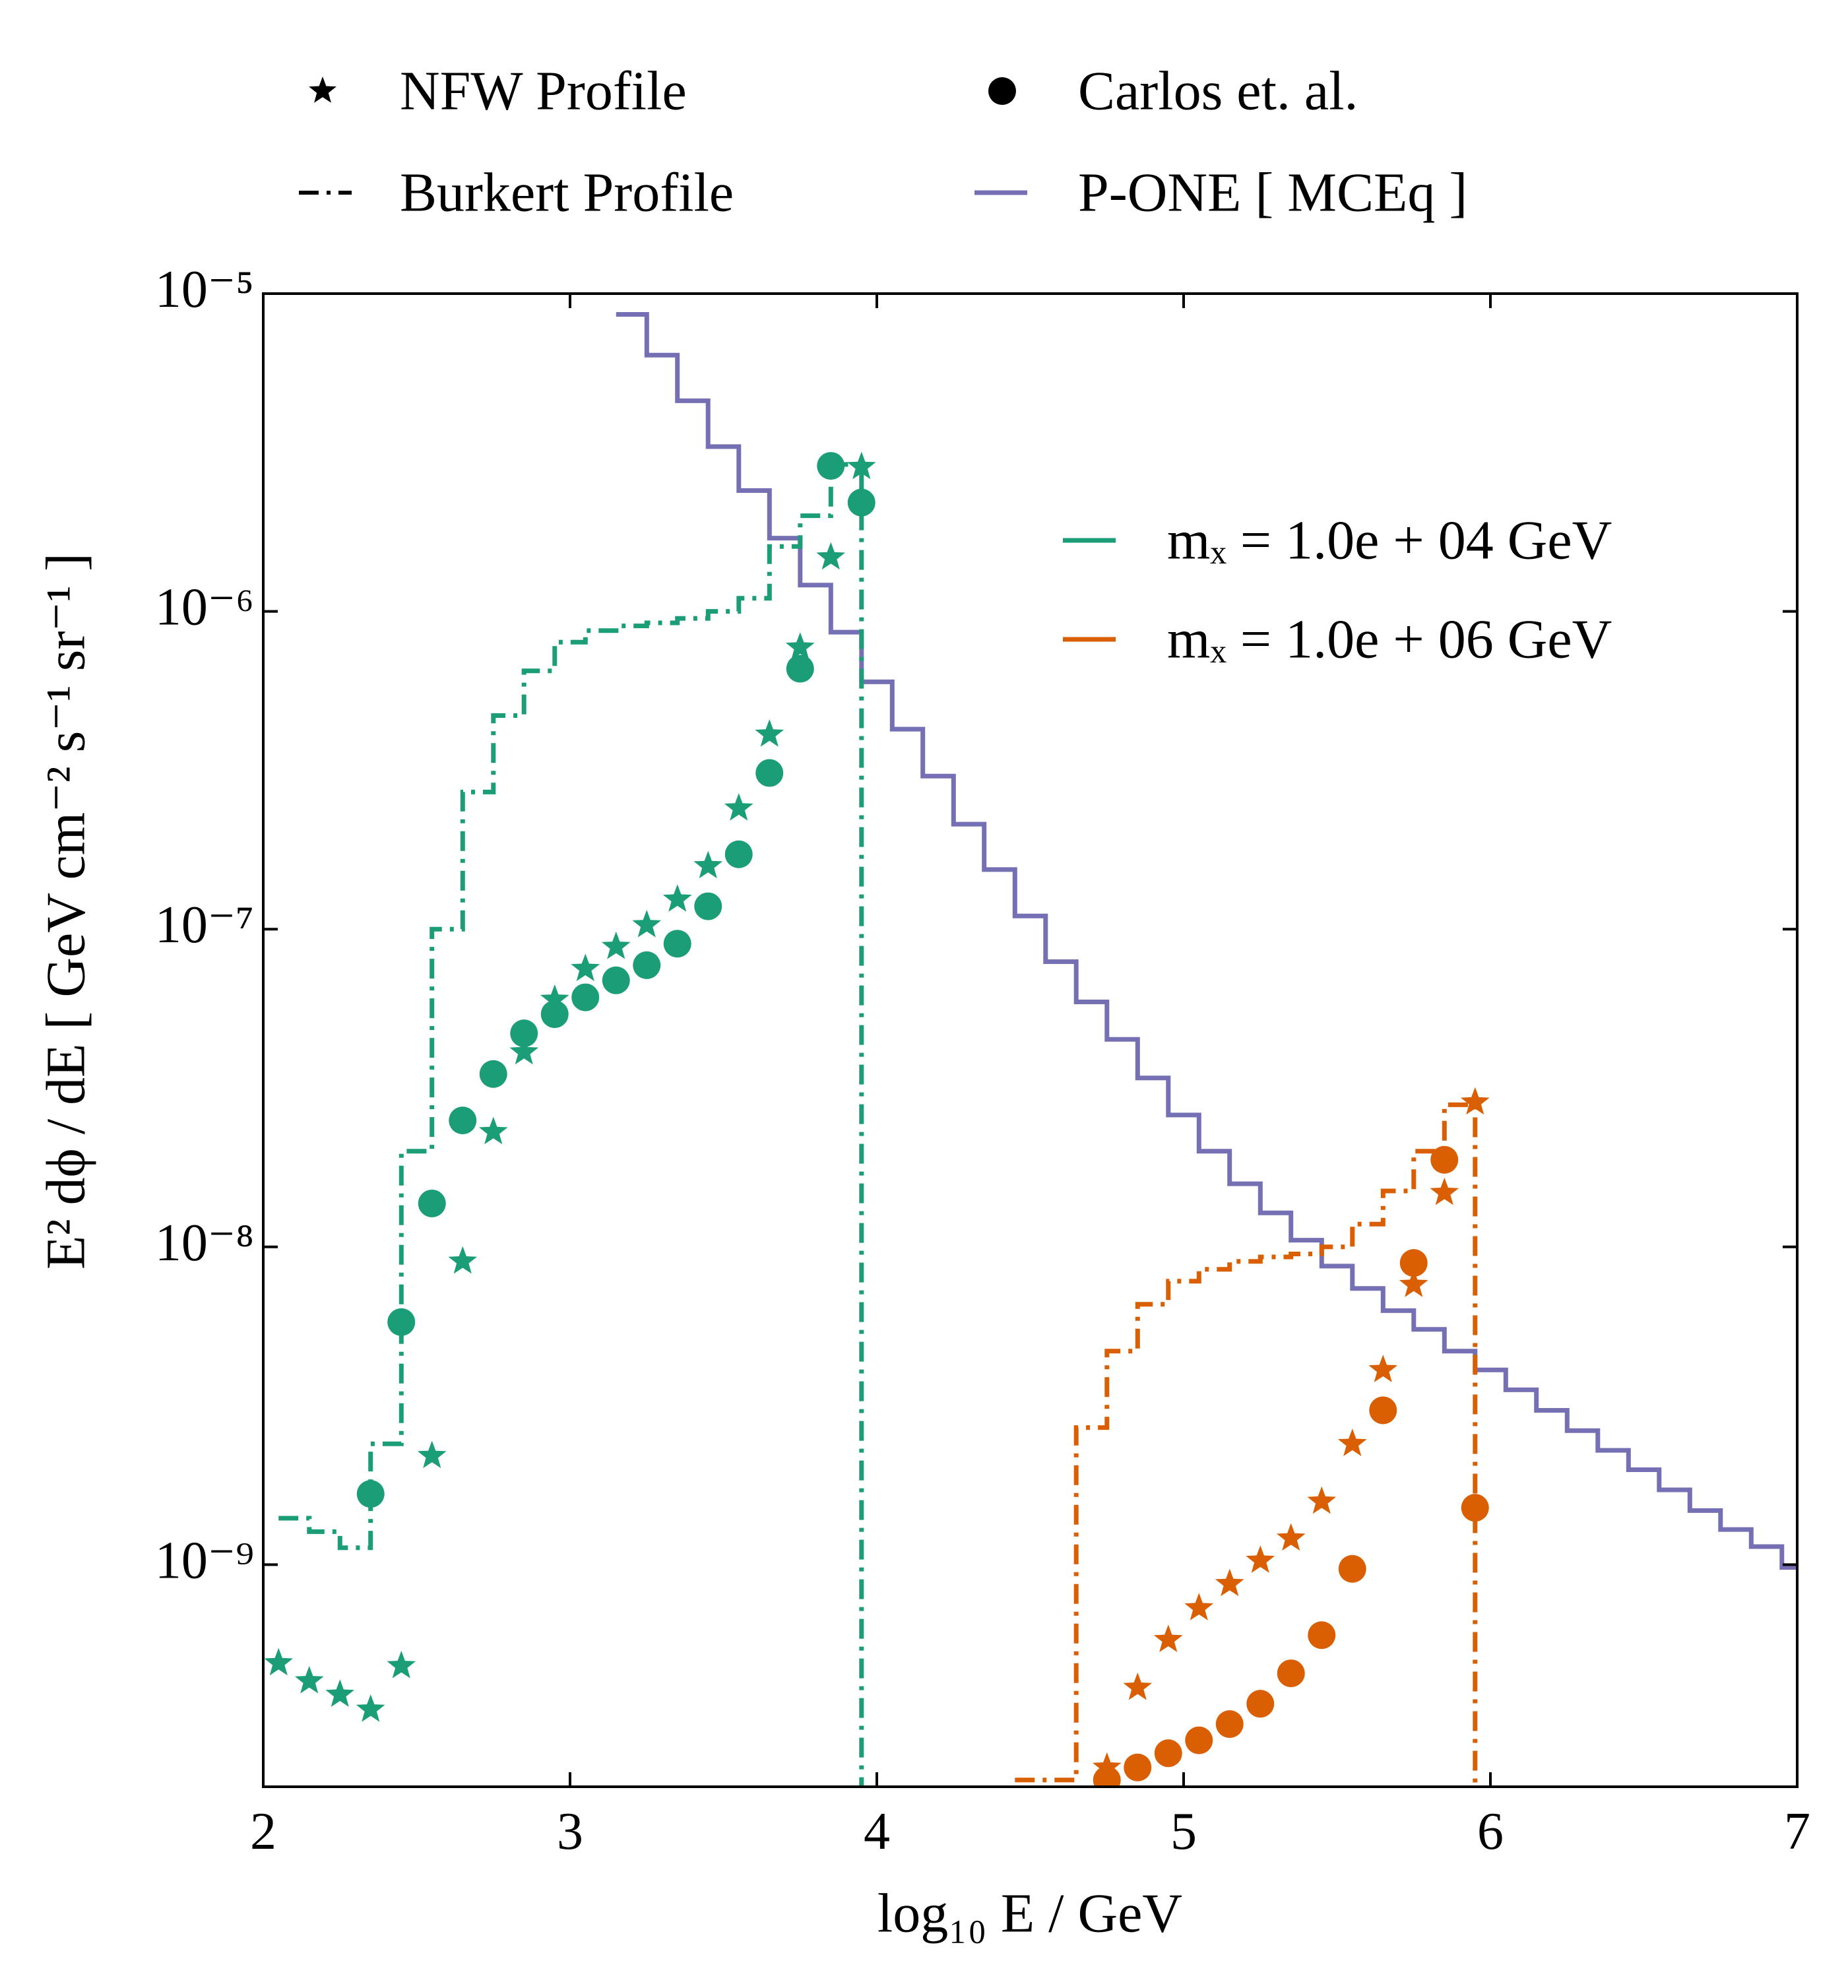  I want to click on x-tick-label: 2, so click(263, 1832).